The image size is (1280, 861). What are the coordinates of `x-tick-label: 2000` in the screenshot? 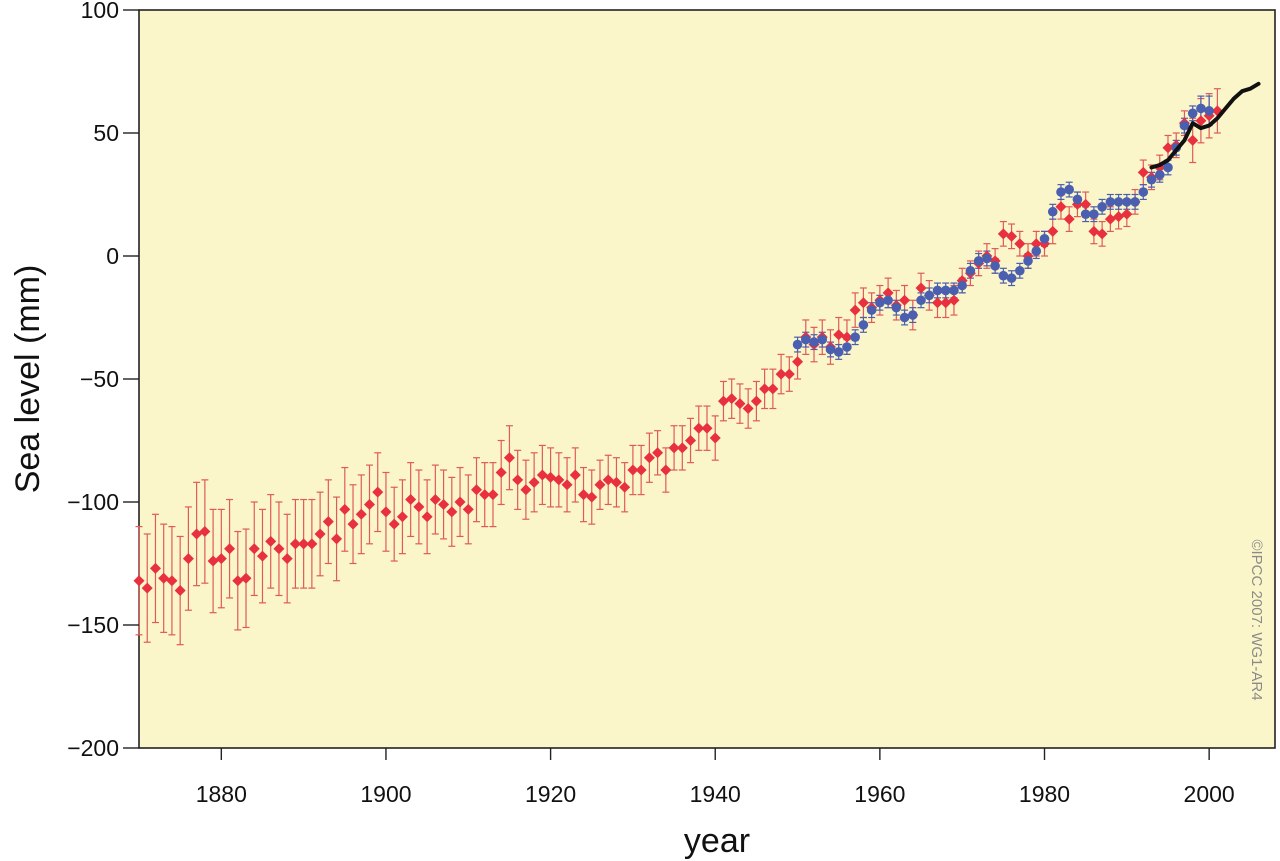 It's located at (1209, 794).